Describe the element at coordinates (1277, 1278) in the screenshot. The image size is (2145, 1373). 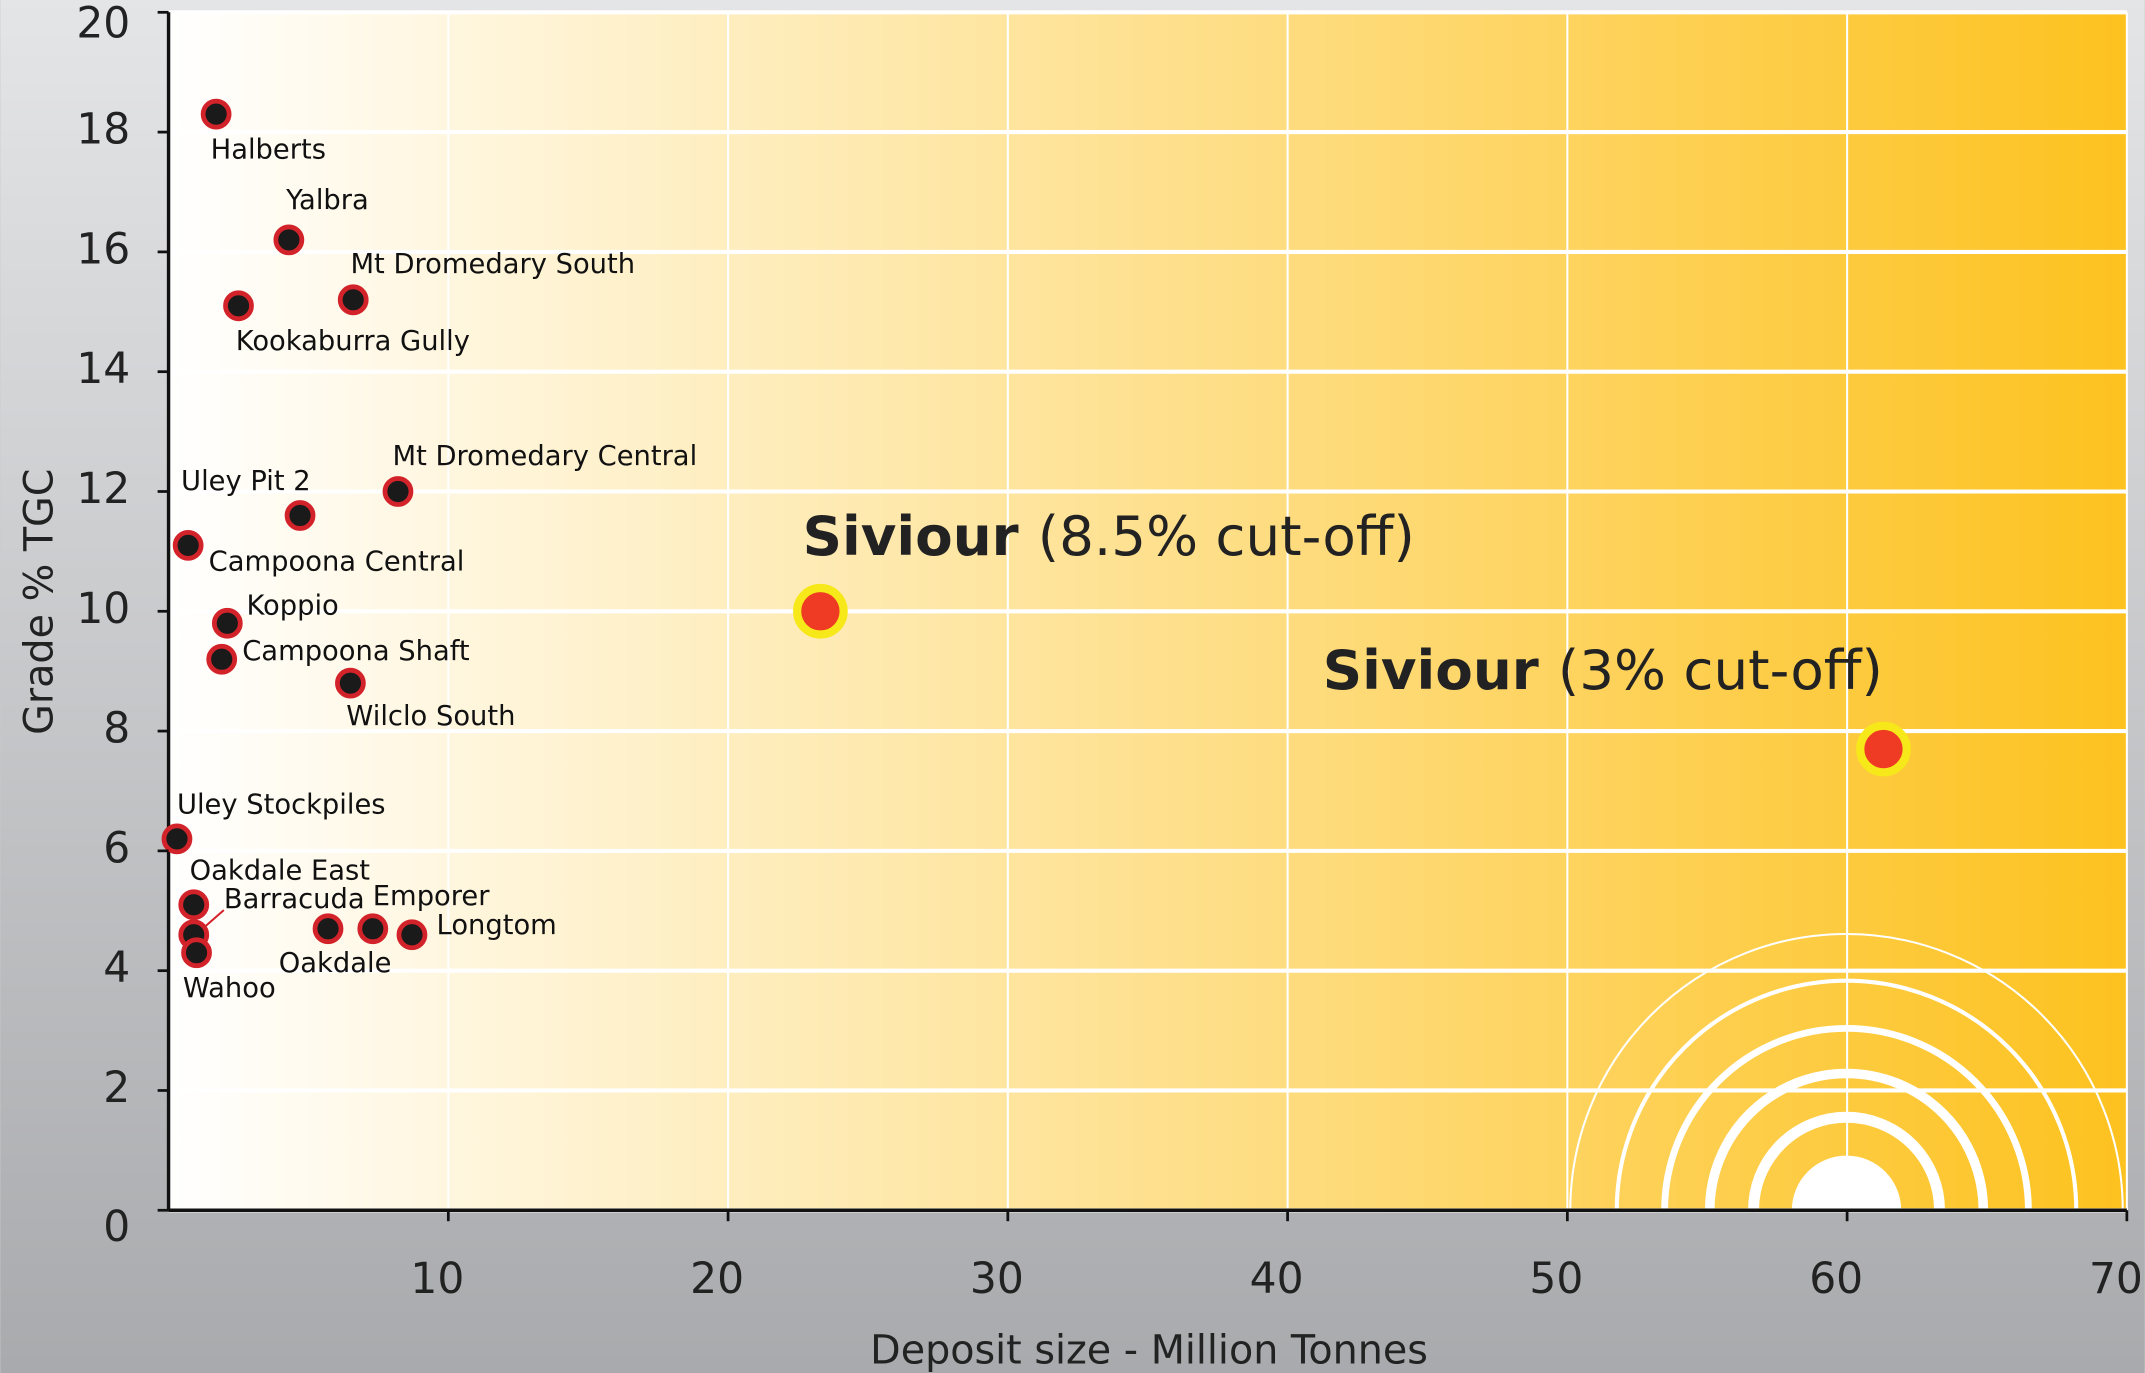
I see `x-tick-label: 40` at that location.